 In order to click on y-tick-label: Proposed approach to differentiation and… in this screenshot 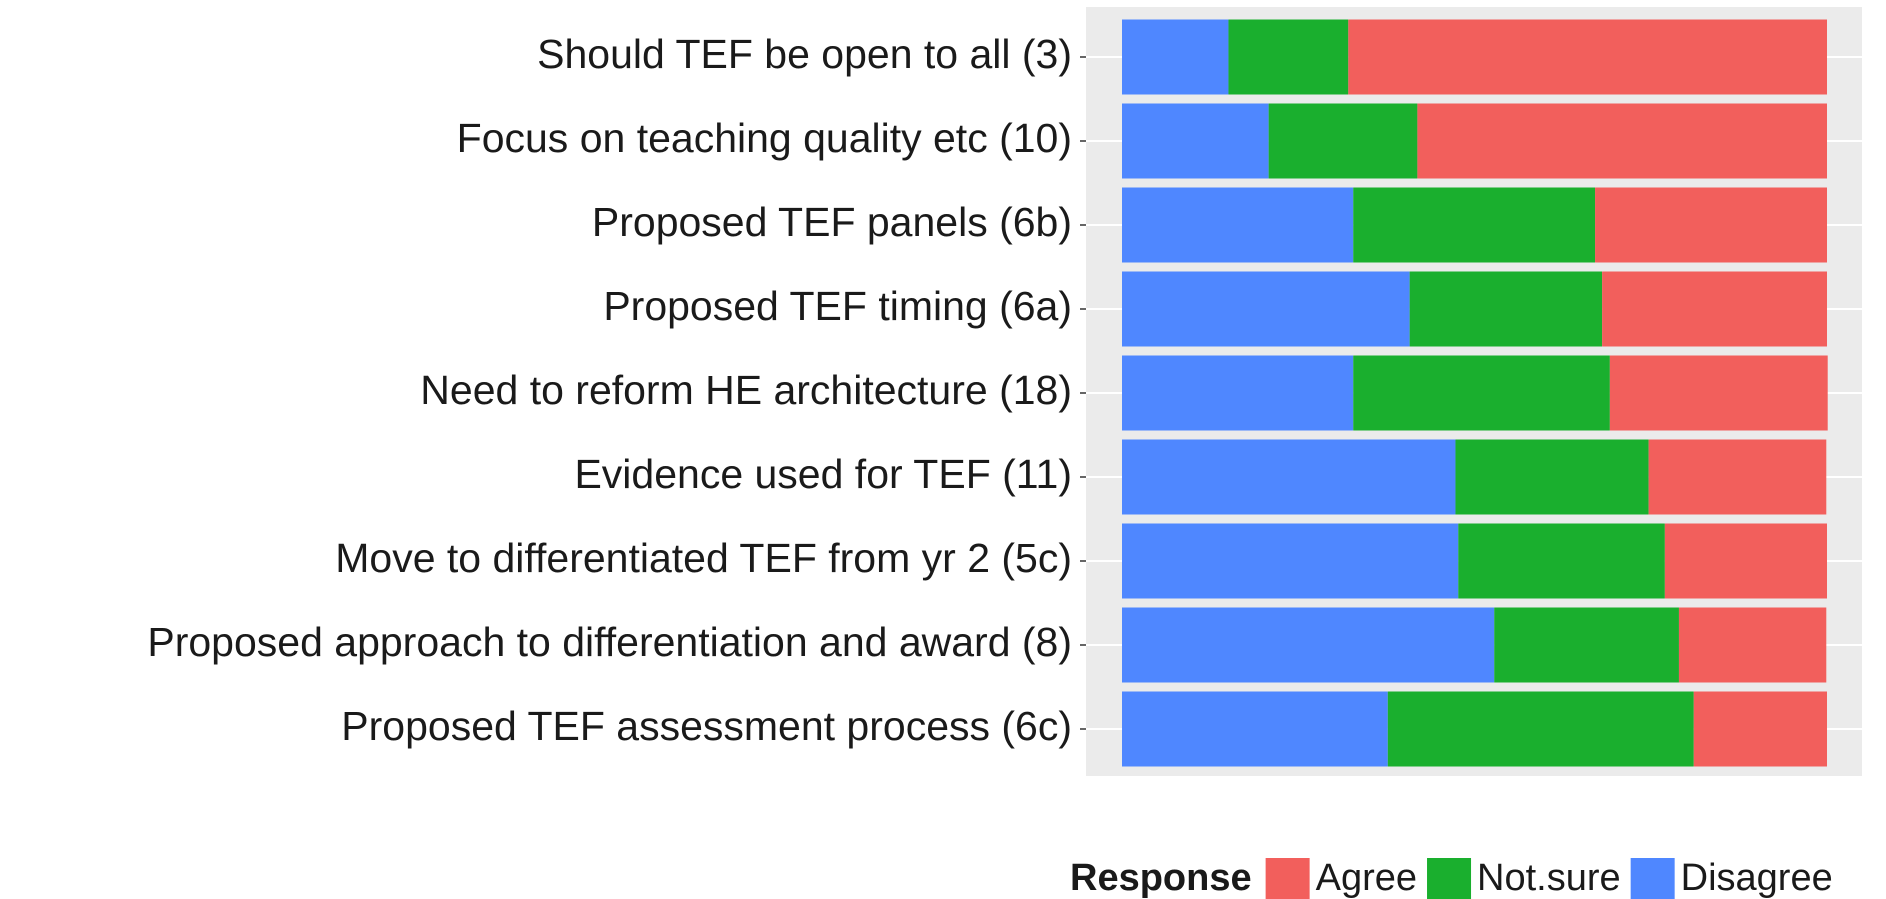, I will do `click(609, 642)`.